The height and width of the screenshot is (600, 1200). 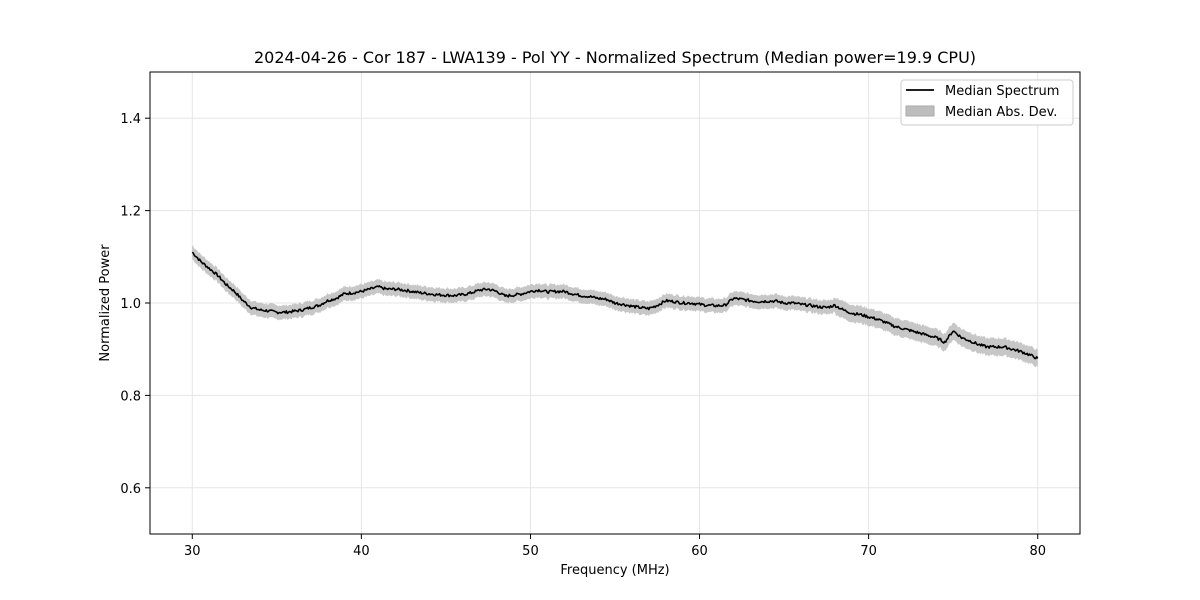 I want to click on legend-band-swatch, so click(x=920, y=111).